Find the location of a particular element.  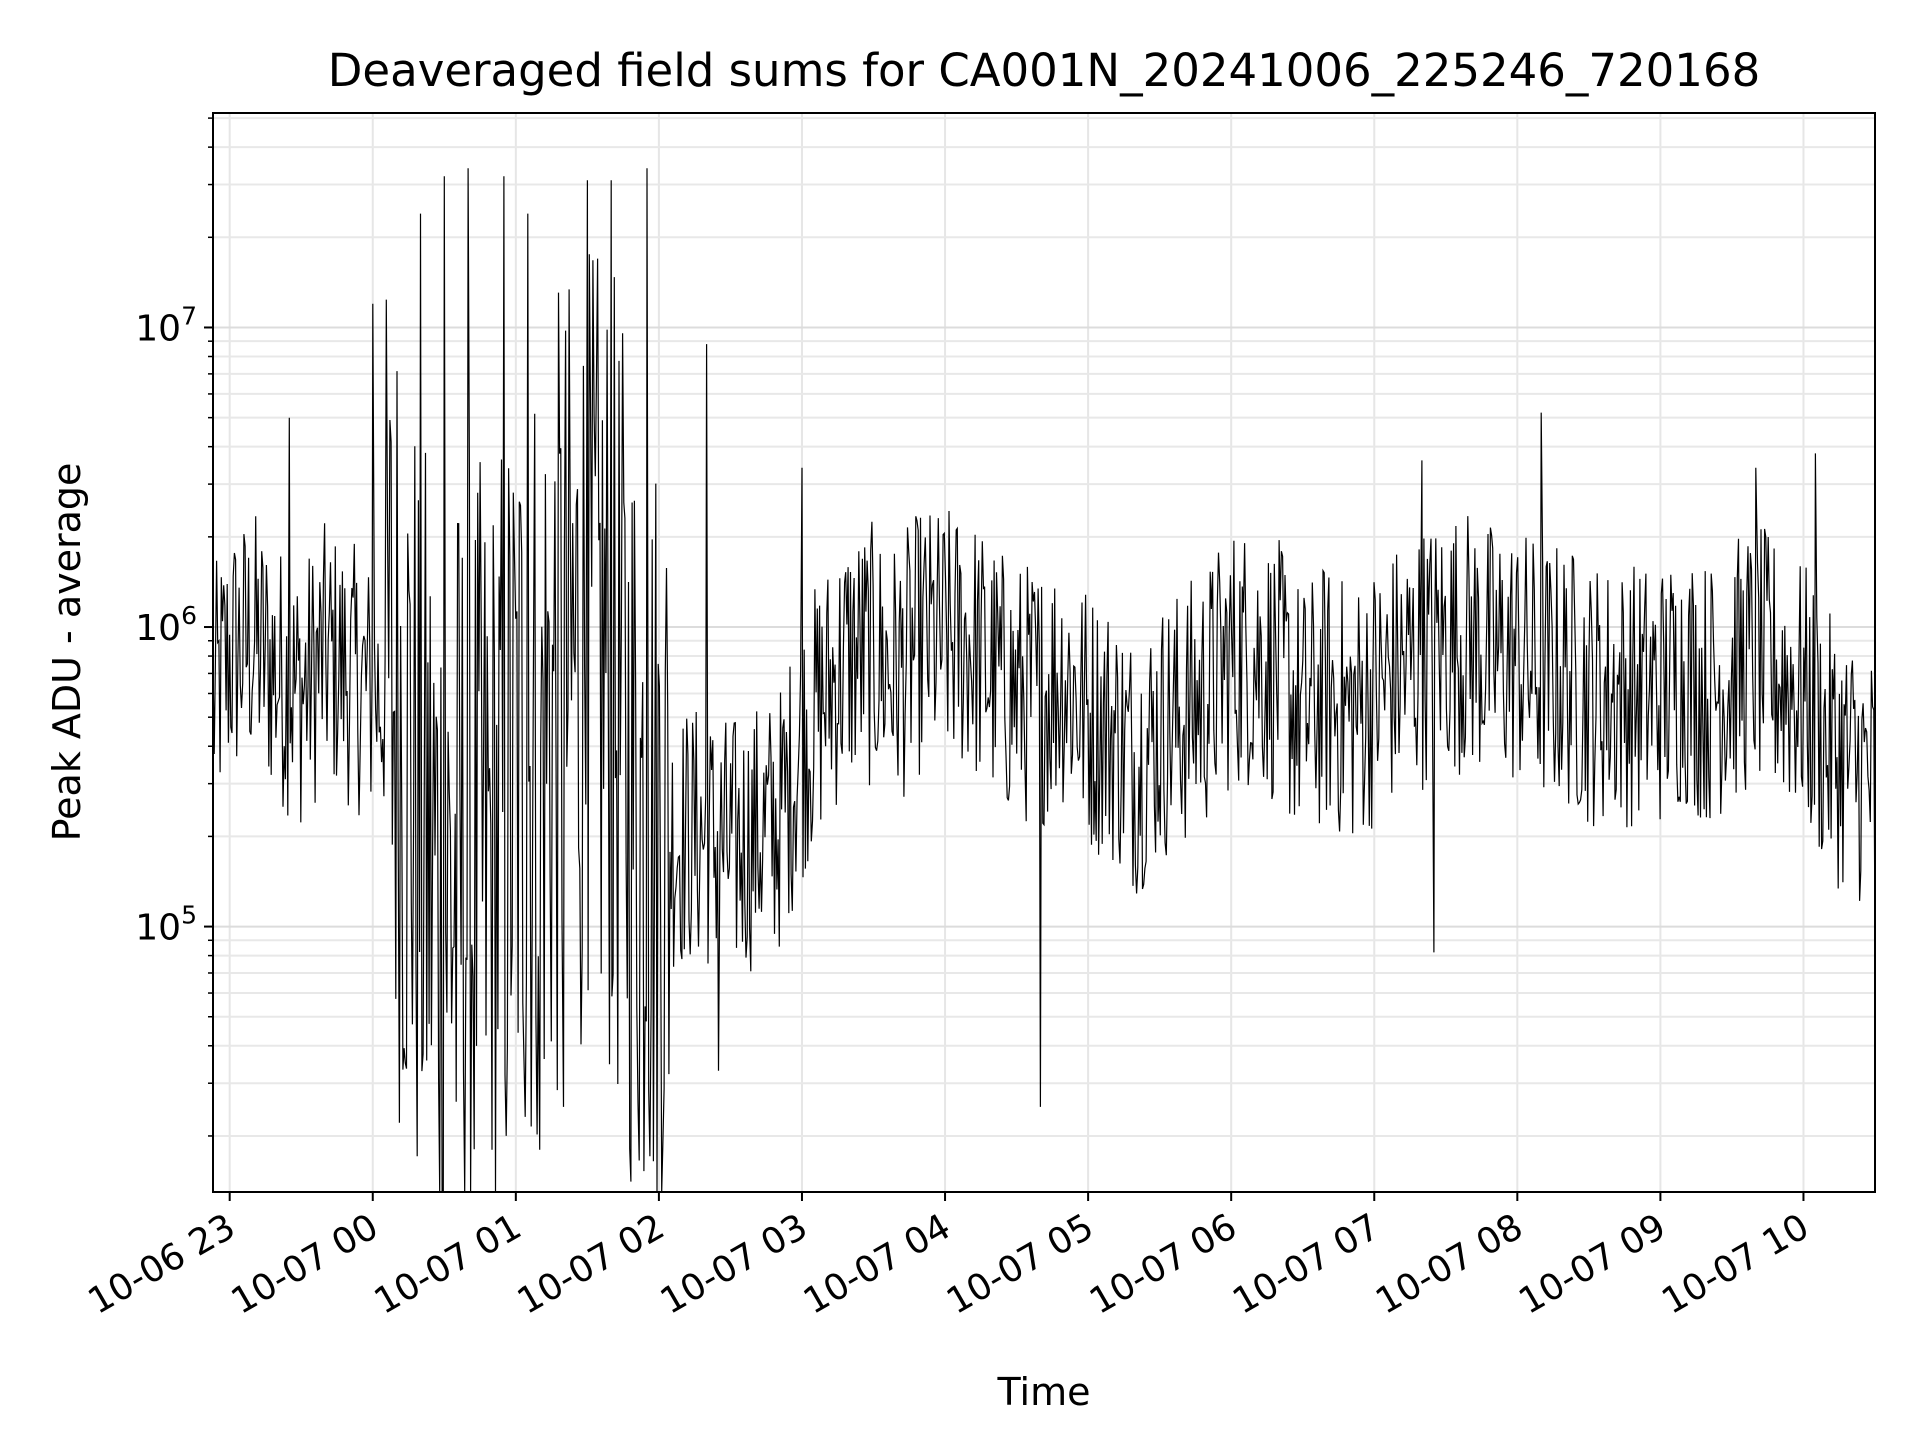

y-tick-label-0: 10⁵ is located at coordinates (166, 925).